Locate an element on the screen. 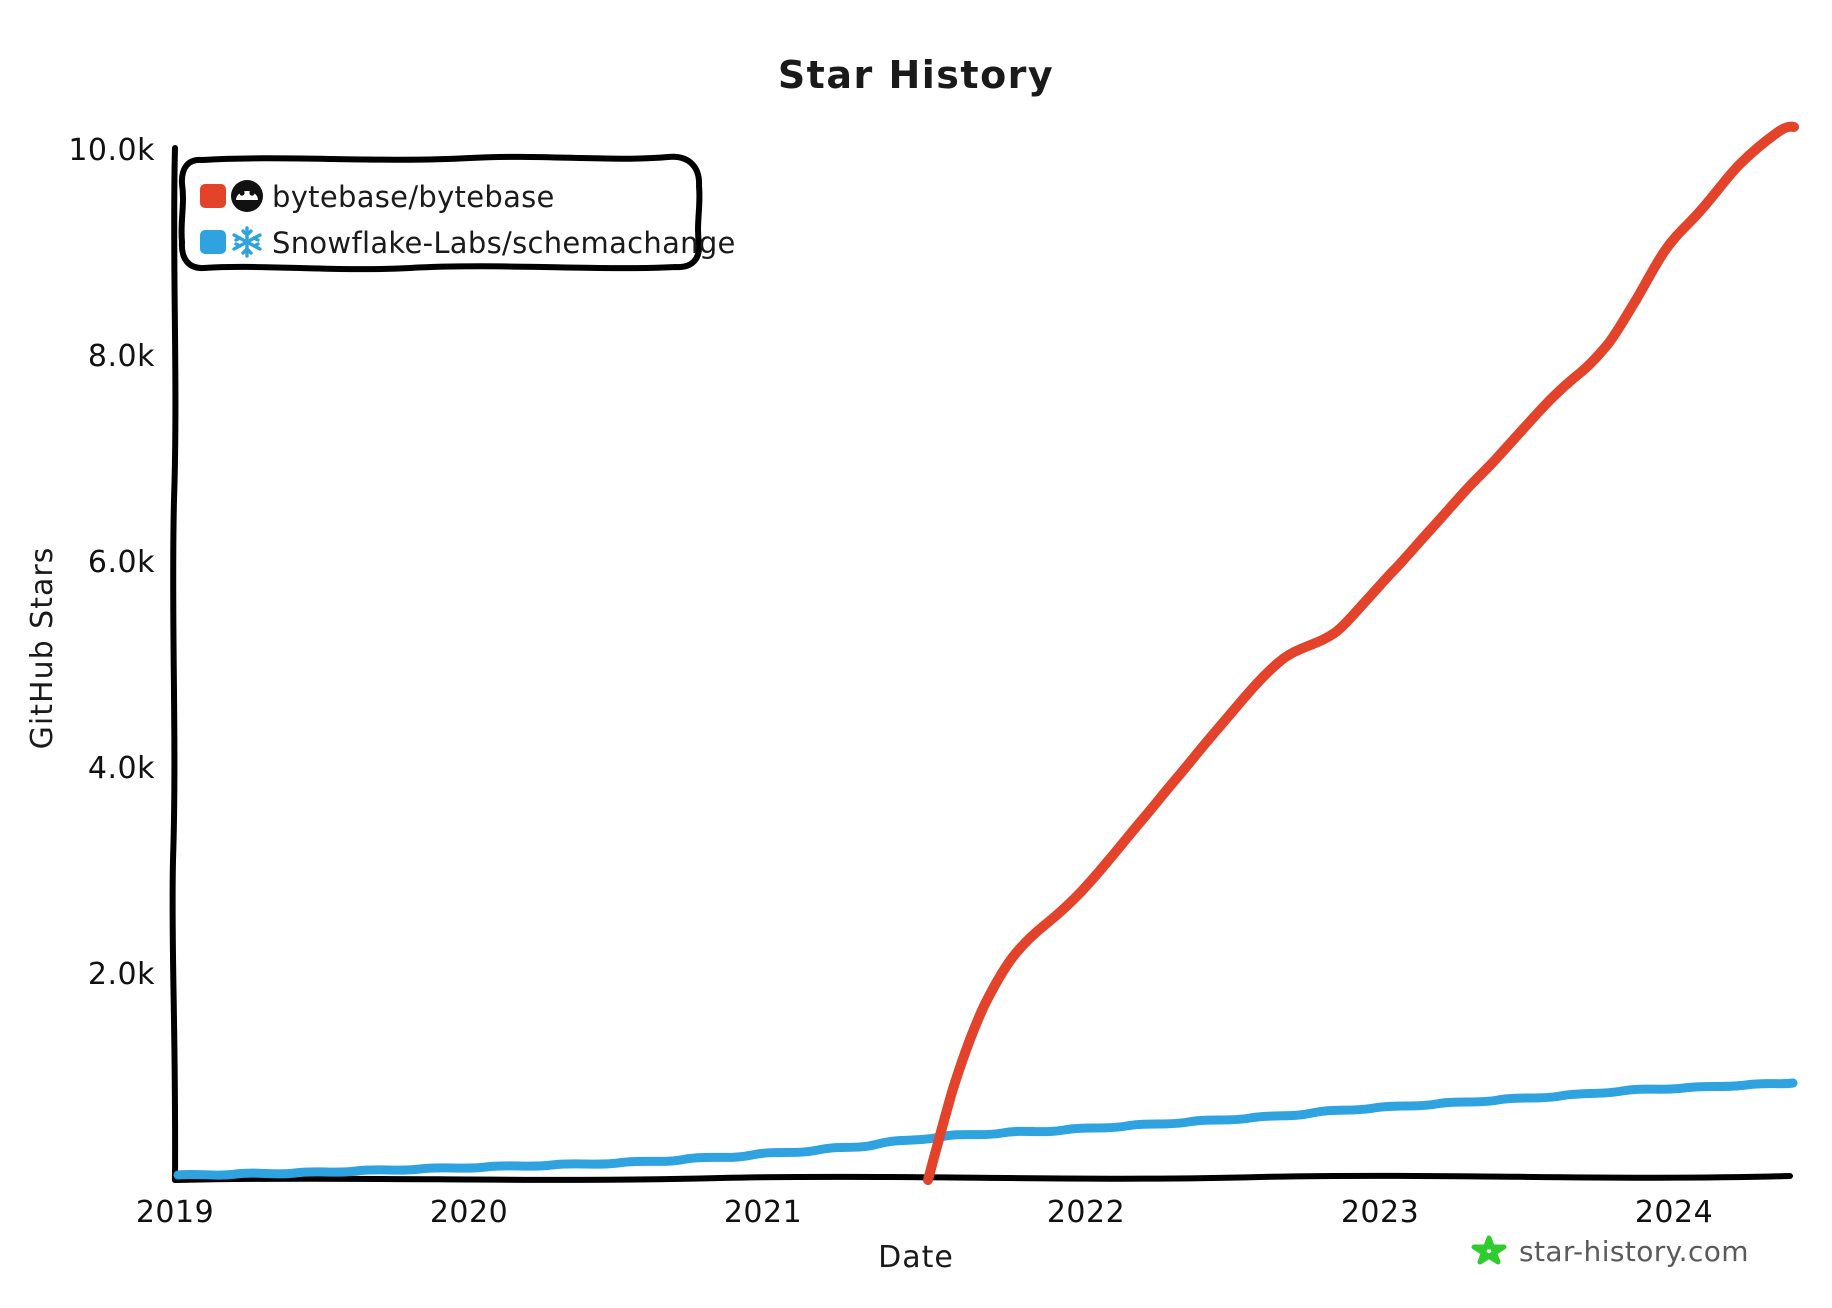 The image size is (1832, 1308). legend-box-border is located at coordinates (440, 213).